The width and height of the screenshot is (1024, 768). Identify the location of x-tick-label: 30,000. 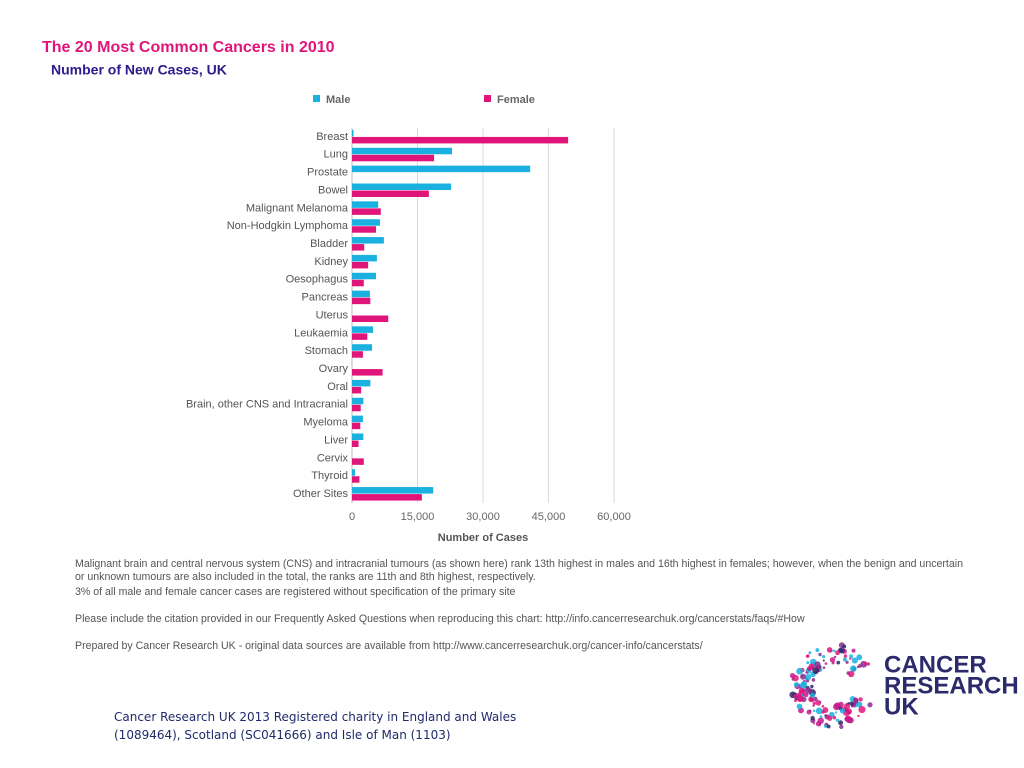
(483, 517).